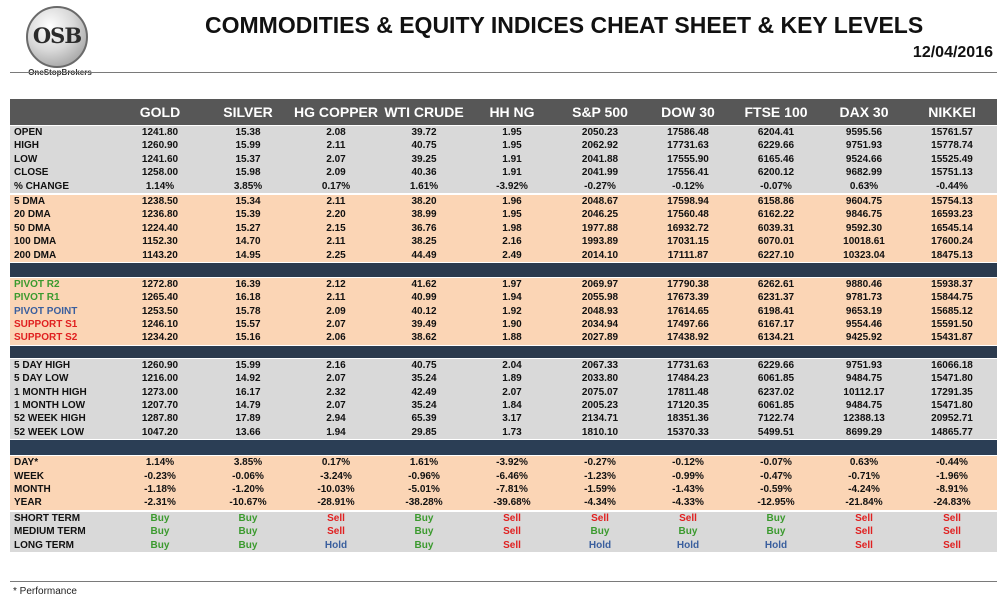 The width and height of the screenshot is (1007, 602). Describe the element at coordinates (688, 242) in the screenshot. I see `table-cell: 17031.15` at that location.